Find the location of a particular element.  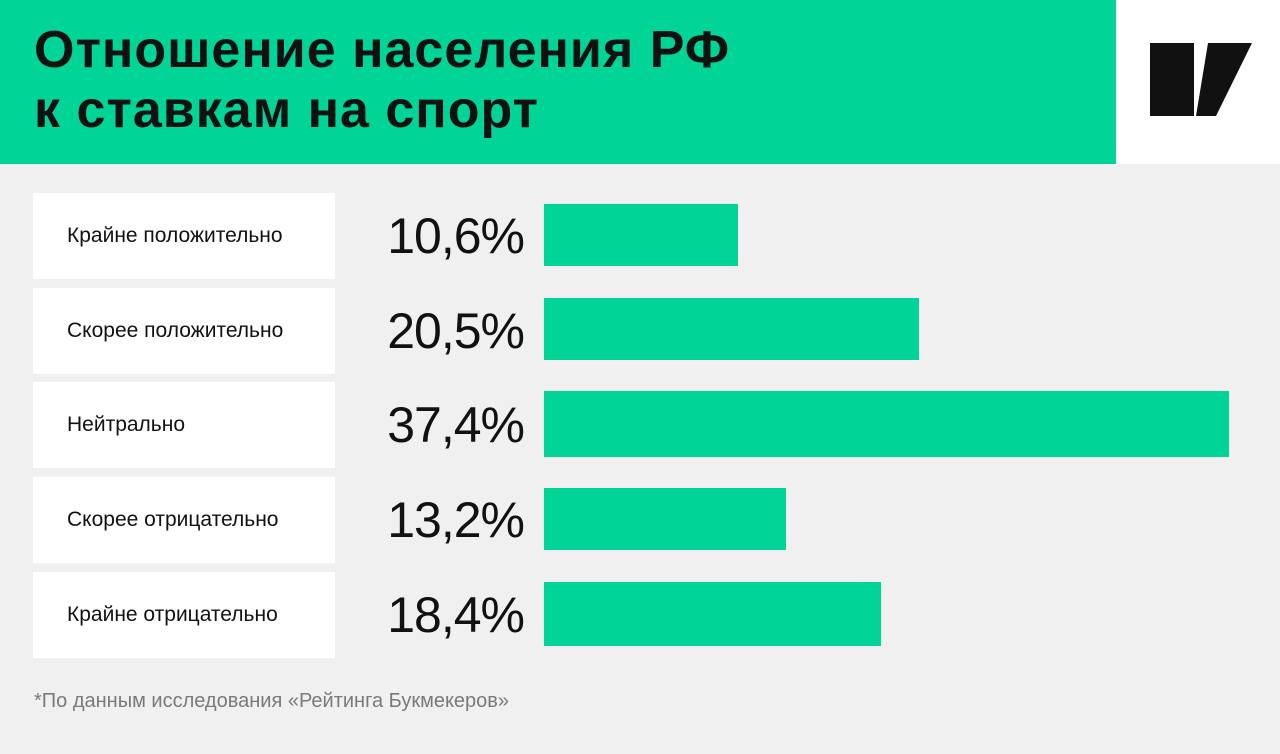

title-line-1: Отношение населения РФ is located at coordinates (382, 50).